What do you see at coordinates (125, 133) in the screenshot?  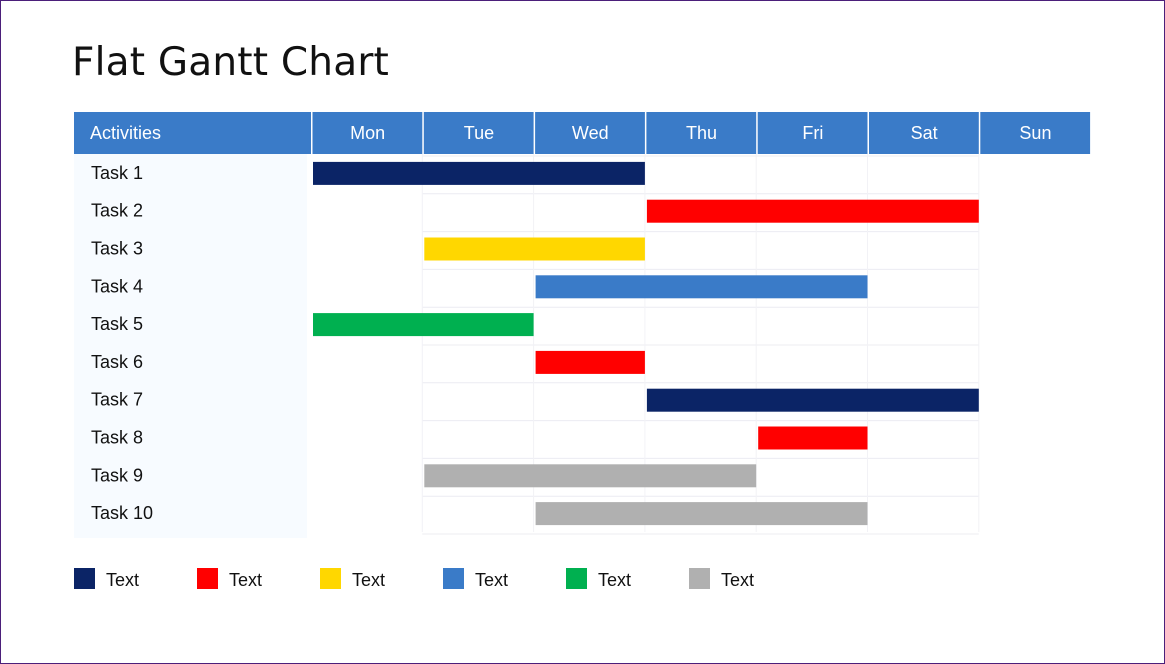 I see `header-label-activities: Activities` at bounding box center [125, 133].